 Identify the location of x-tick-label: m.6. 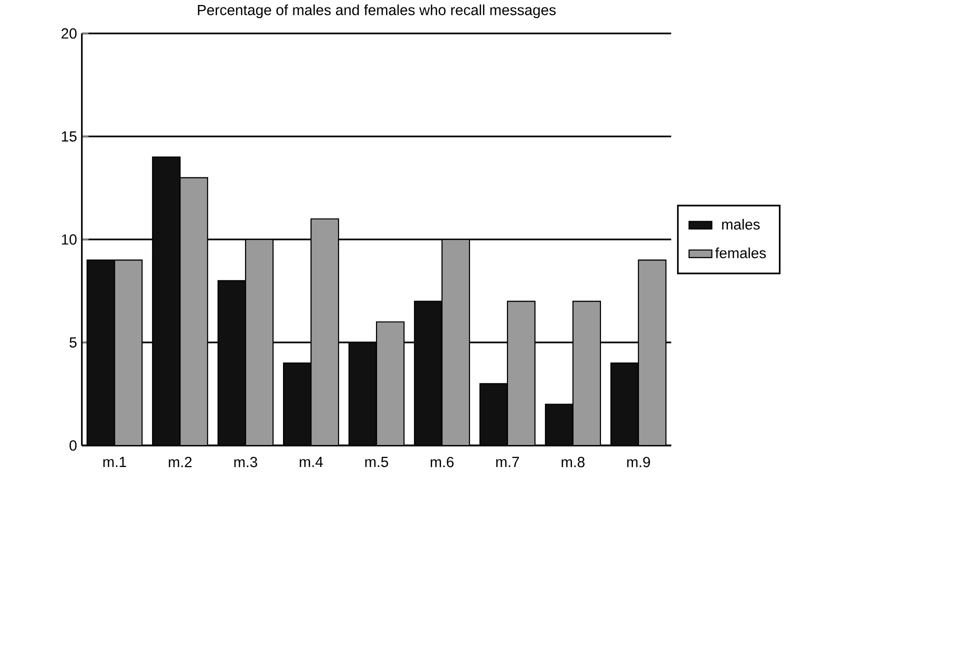
(442, 462).